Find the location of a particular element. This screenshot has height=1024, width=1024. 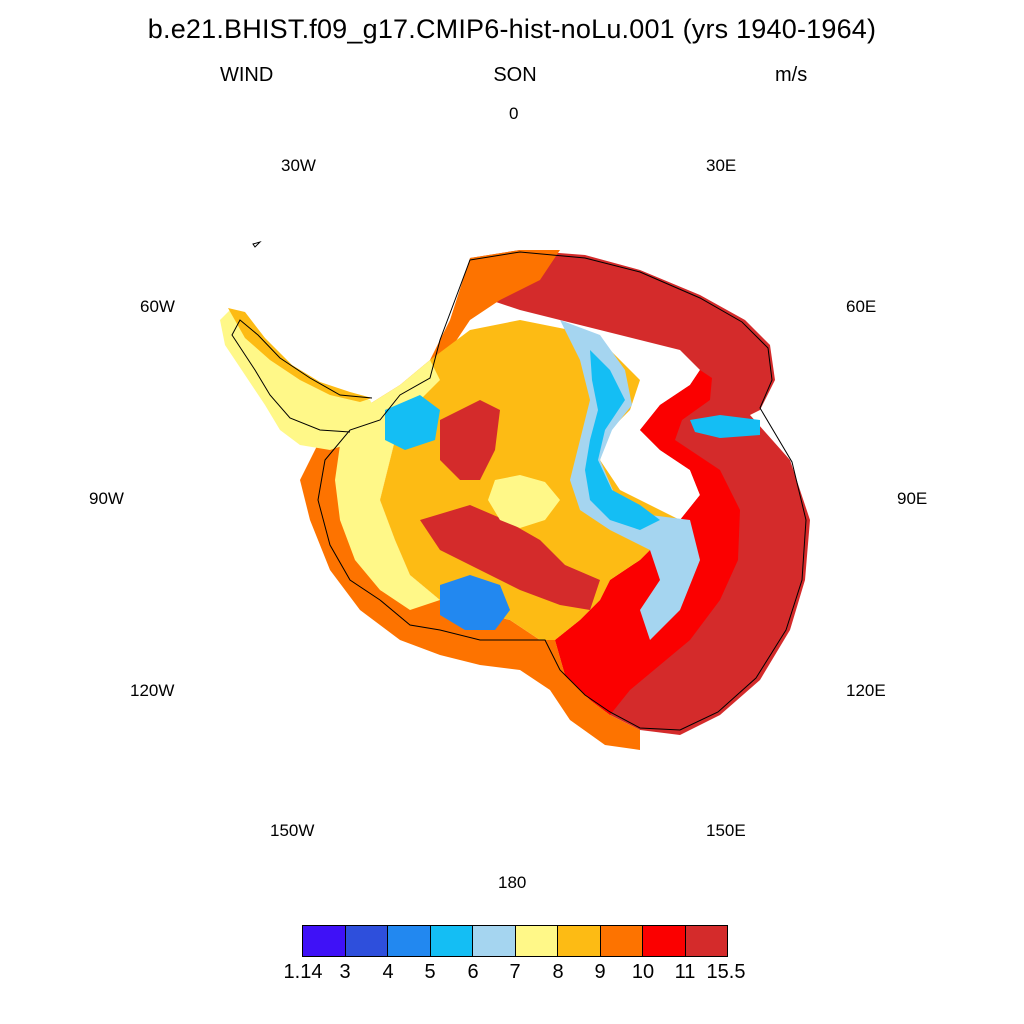

lon-label-180: 180 is located at coordinates (512, 882).